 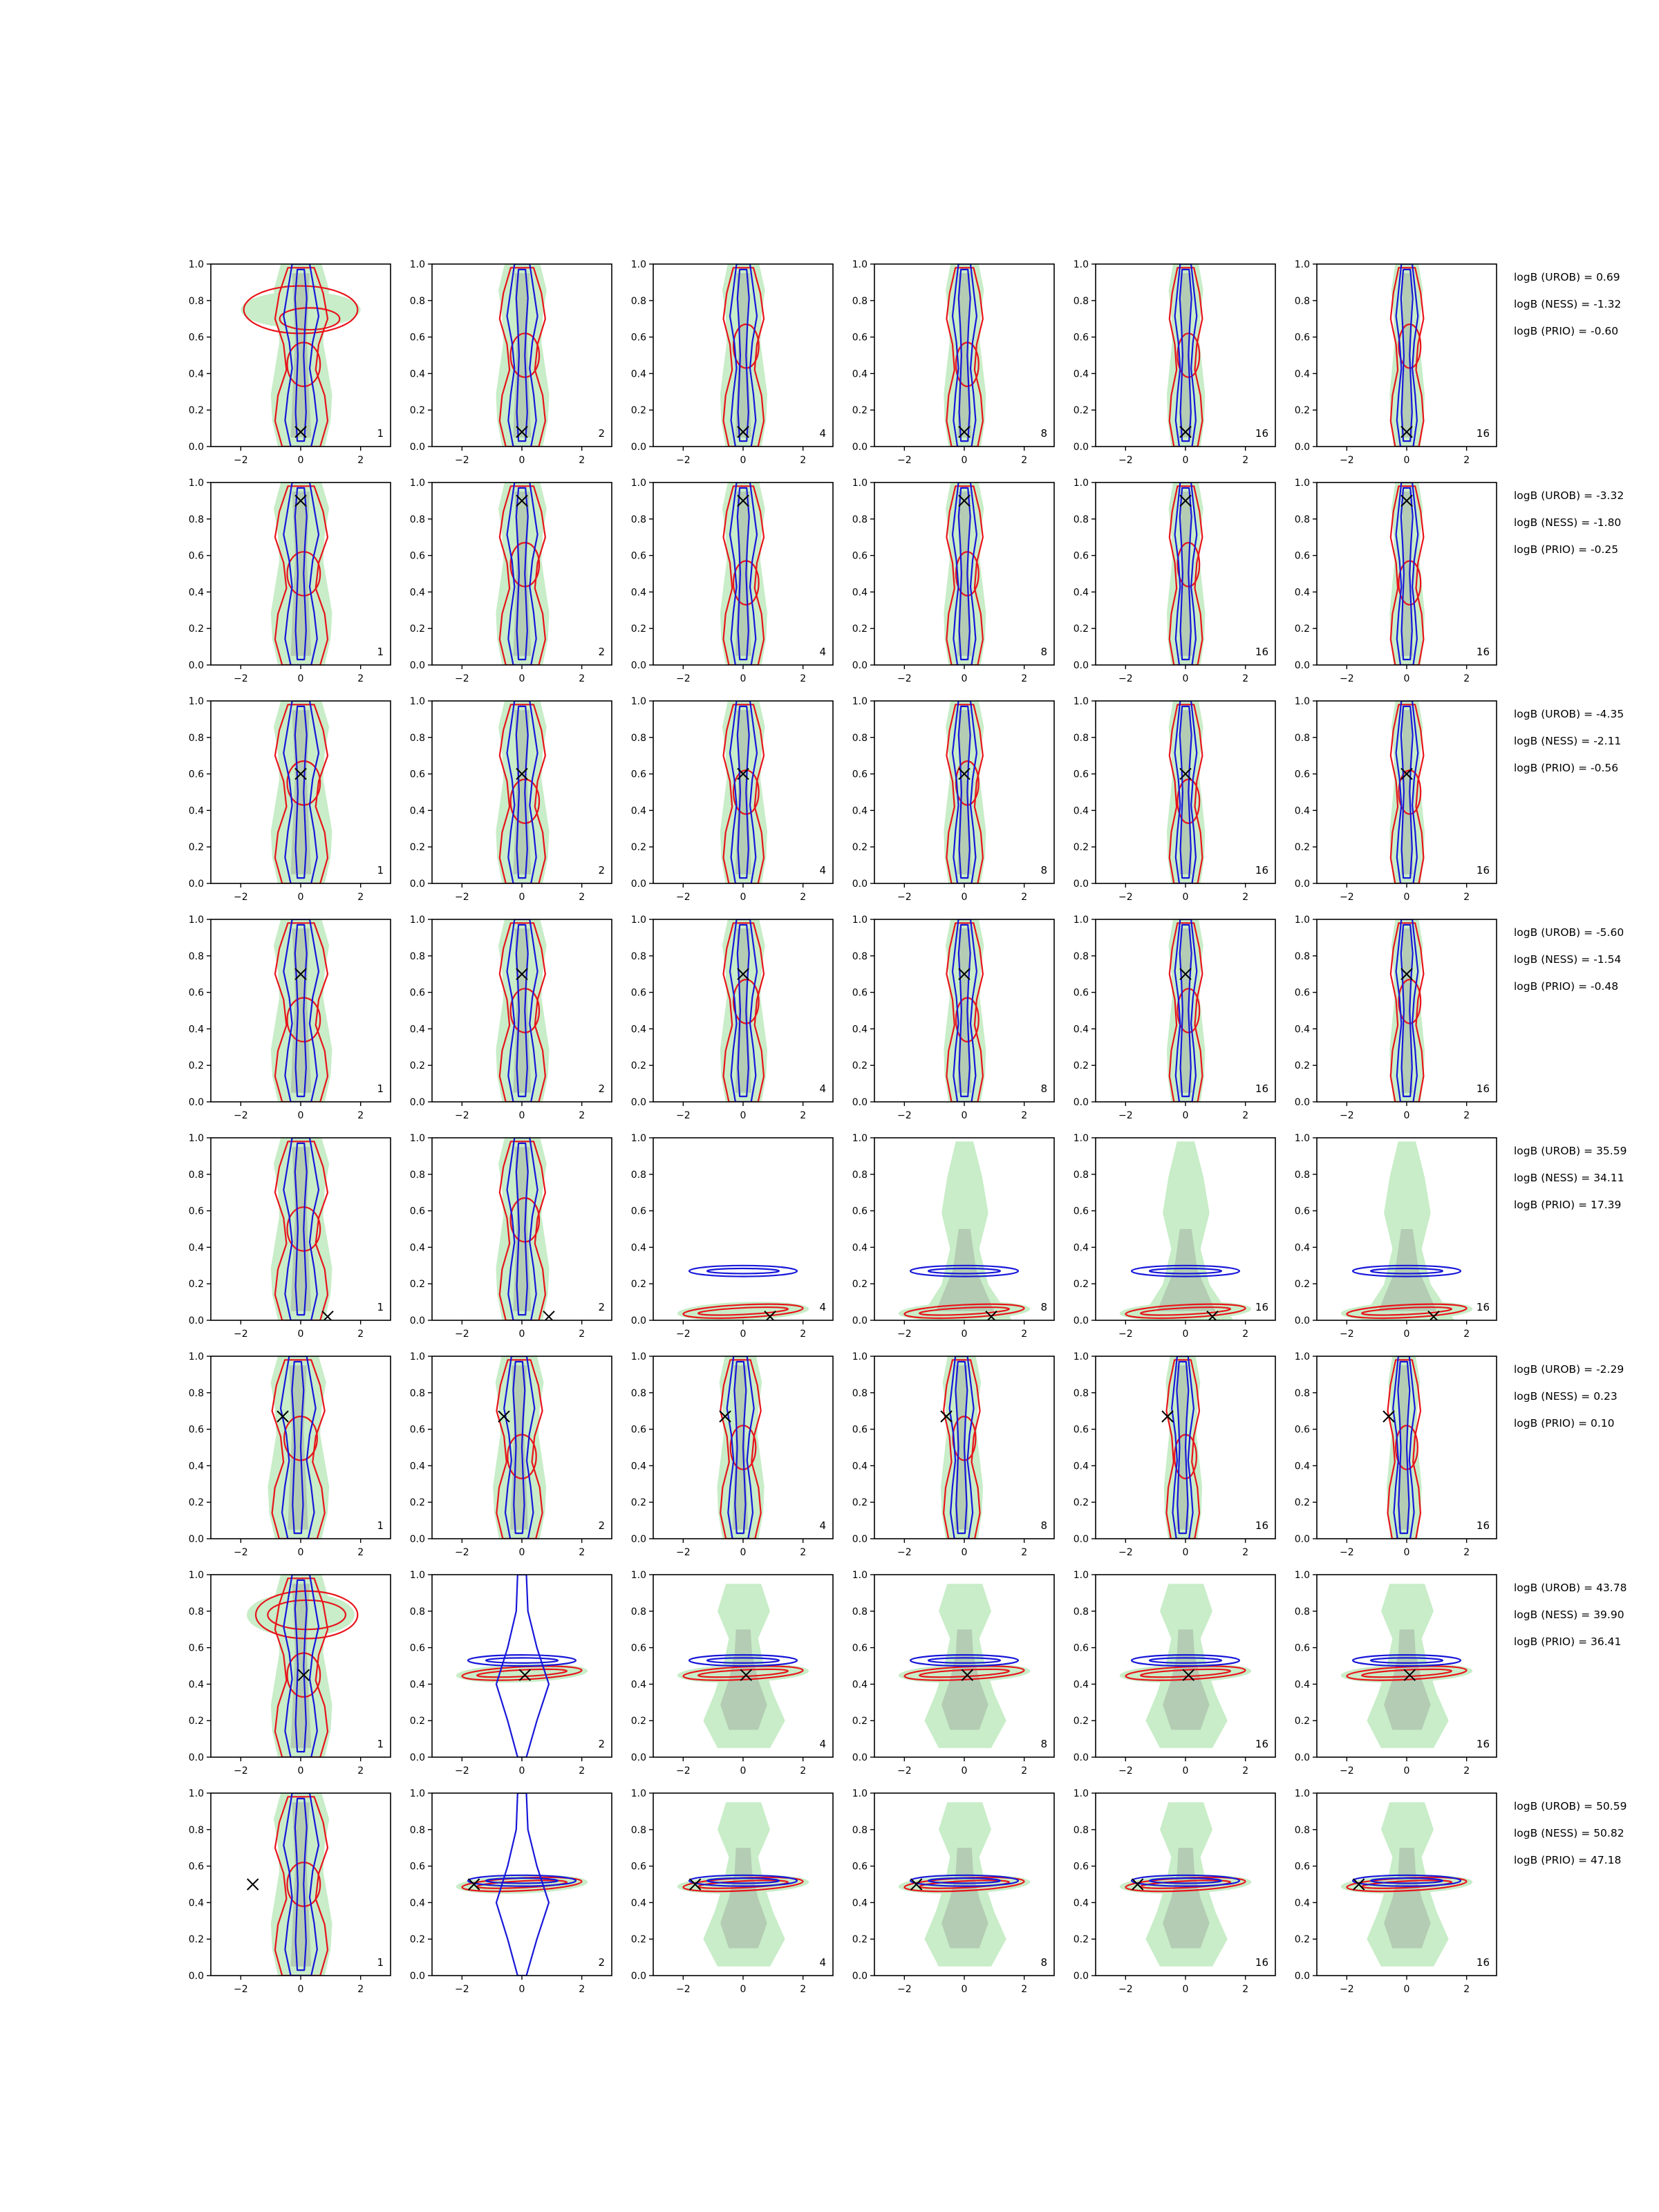 I want to click on bayes-factor-text: logB (NESS) = 50.82, so click(x=1569, y=1833).